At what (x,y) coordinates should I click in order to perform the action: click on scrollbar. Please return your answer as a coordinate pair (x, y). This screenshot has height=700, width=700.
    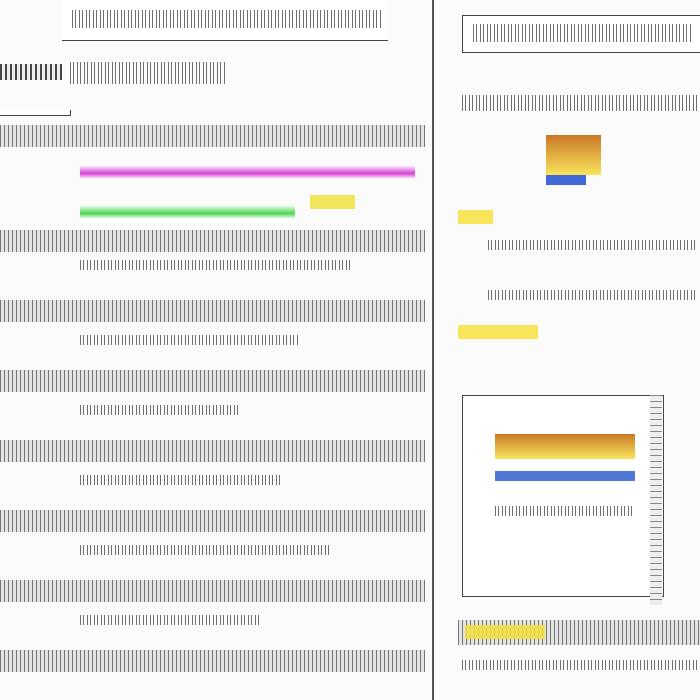
    Looking at the image, I should click on (656, 500).